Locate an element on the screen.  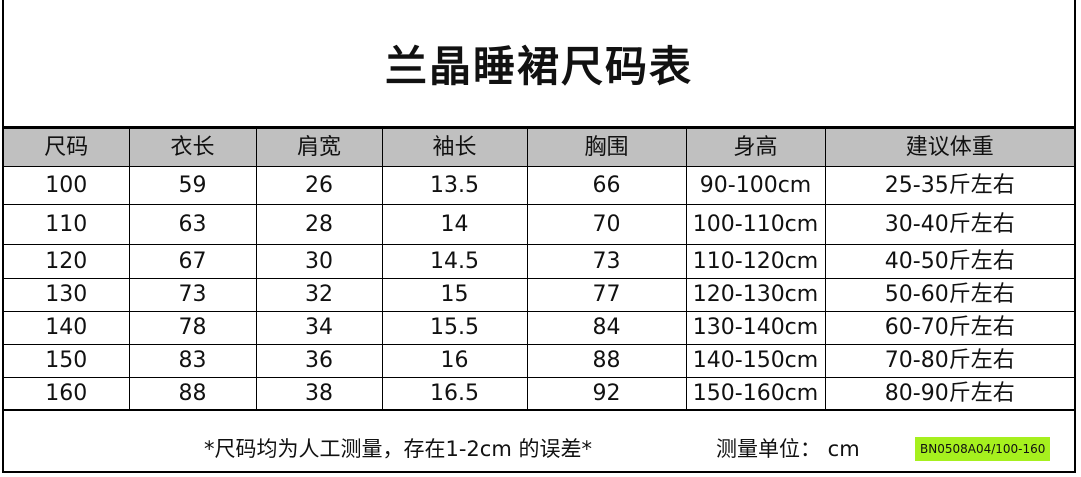
table-cell: 25-35斤左右 is located at coordinates (949, 185).